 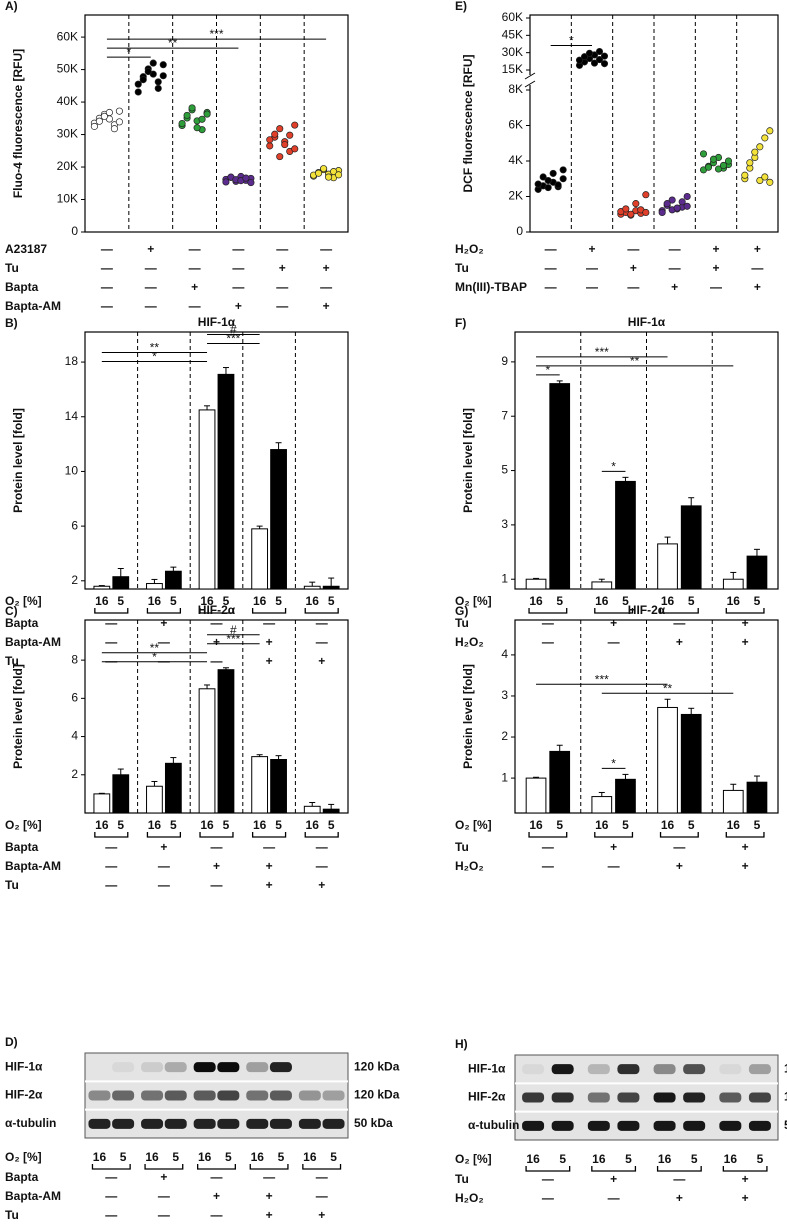 What do you see at coordinates (30, 1123) in the screenshot?
I see `blot-row-name: α-tubulin` at bounding box center [30, 1123].